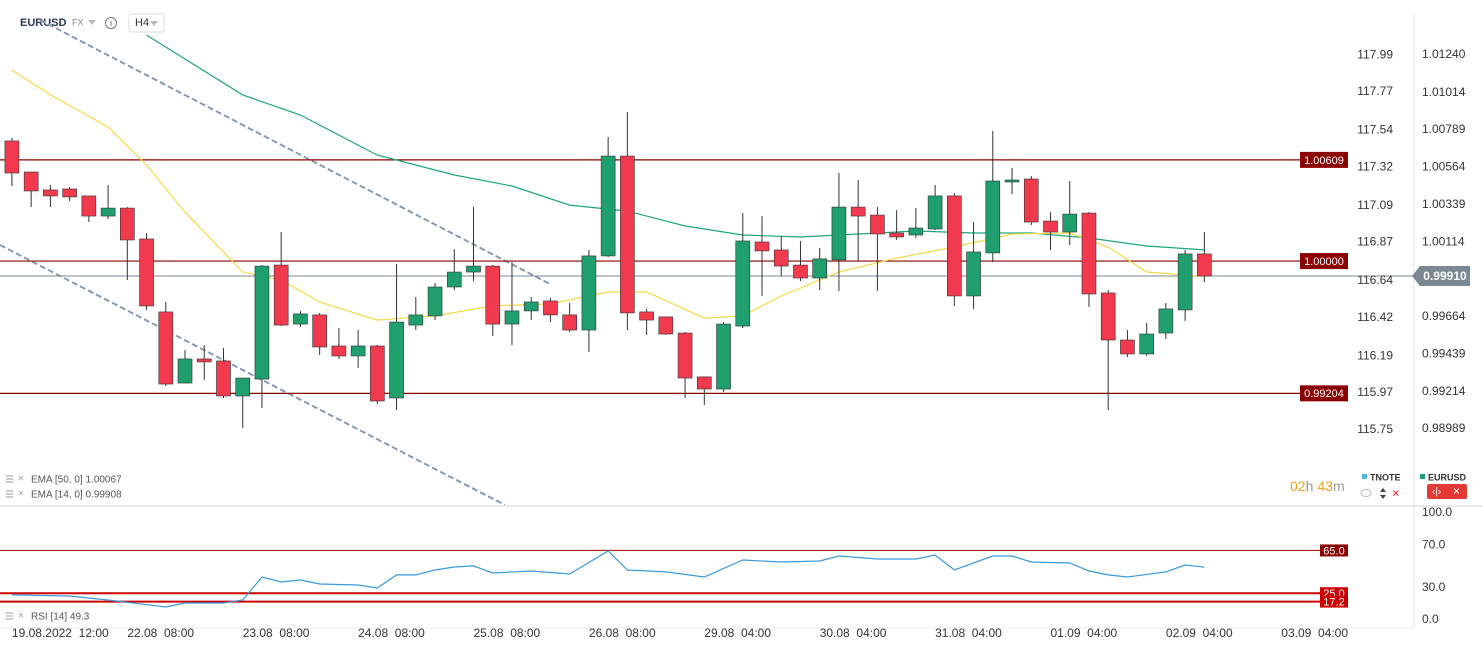  Describe the element at coordinates (1375, 54) in the screenshot. I see `y2-tick-label: 117.99` at that location.